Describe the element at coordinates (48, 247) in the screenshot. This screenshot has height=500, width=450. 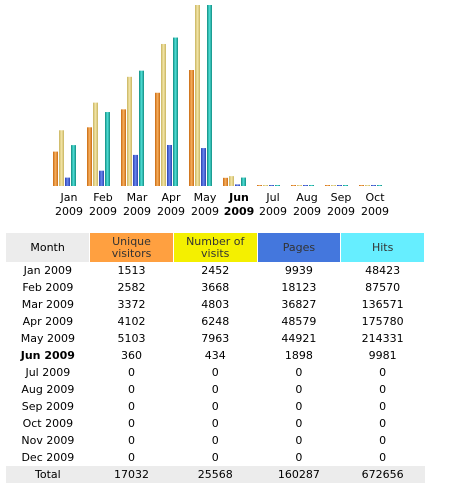
I see `column-header: Month` at that location.